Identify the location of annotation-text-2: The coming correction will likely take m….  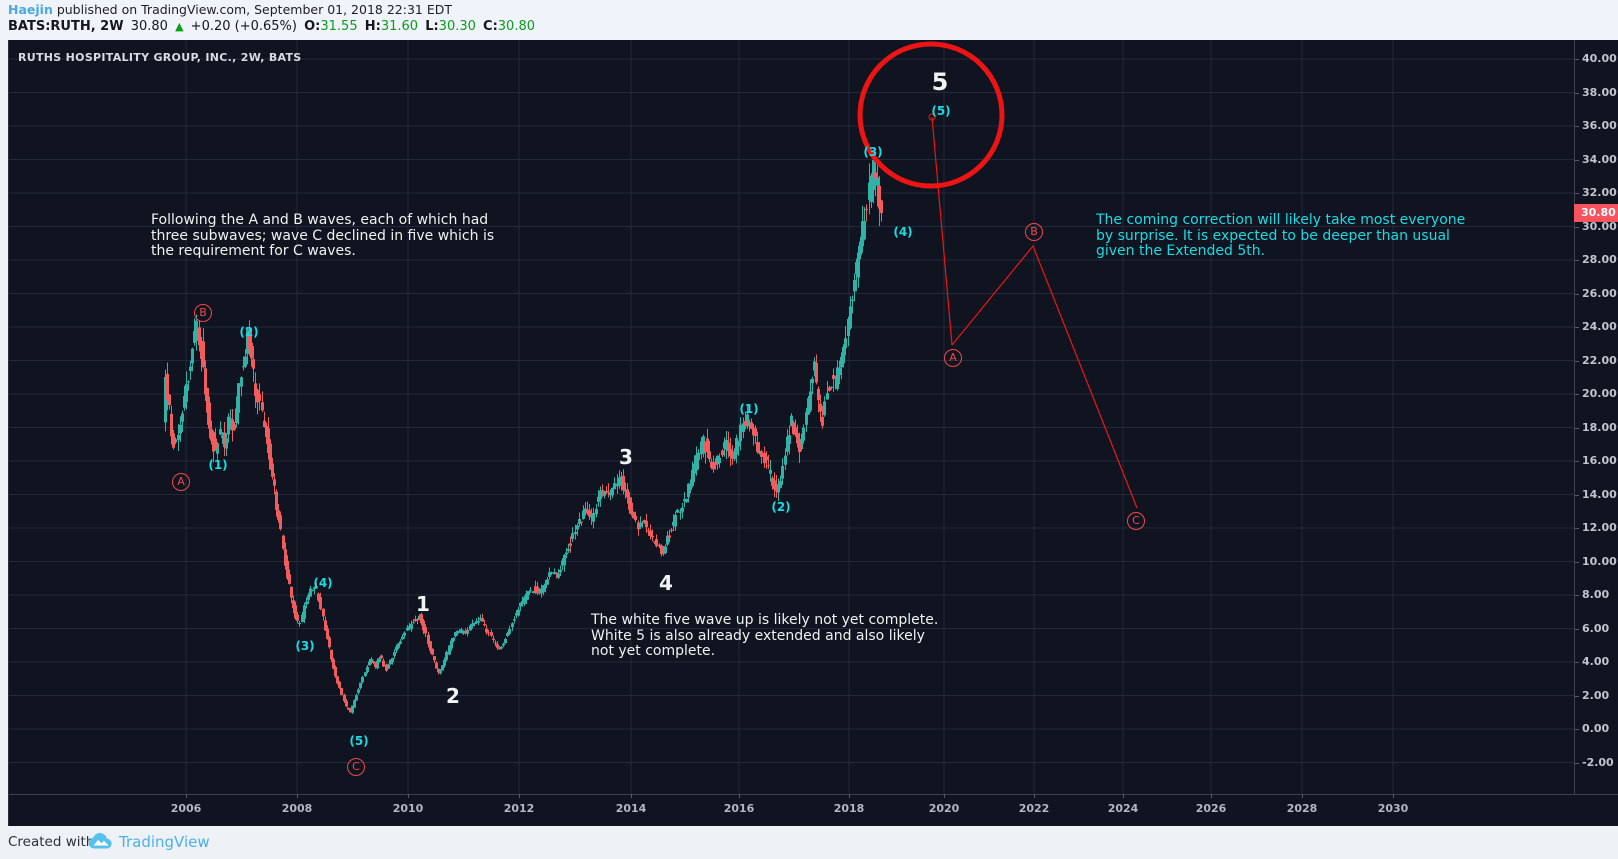
(1281, 235).